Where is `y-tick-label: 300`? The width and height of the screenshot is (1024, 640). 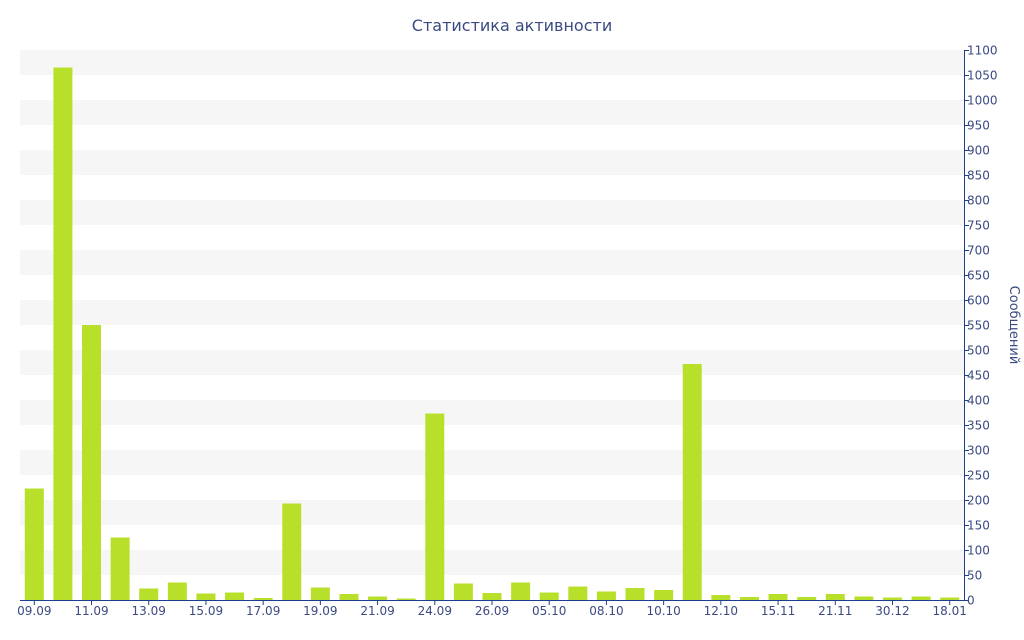 y-tick-label: 300 is located at coordinates (978, 451).